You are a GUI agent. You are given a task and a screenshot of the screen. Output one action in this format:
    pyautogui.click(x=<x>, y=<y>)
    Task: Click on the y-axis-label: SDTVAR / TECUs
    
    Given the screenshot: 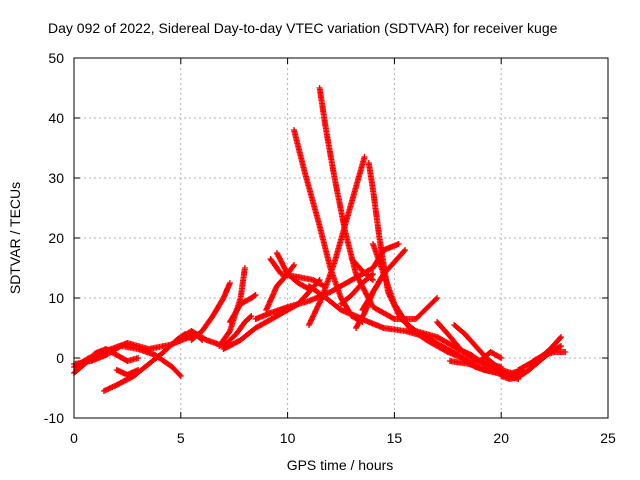 What is the action you would take?
    pyautogui.click(x=15, y=238)
    